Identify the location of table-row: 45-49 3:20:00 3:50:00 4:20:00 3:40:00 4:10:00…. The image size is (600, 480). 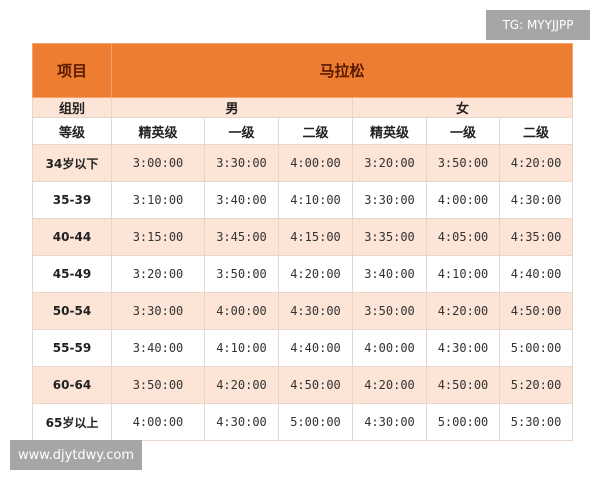
(303, 274).